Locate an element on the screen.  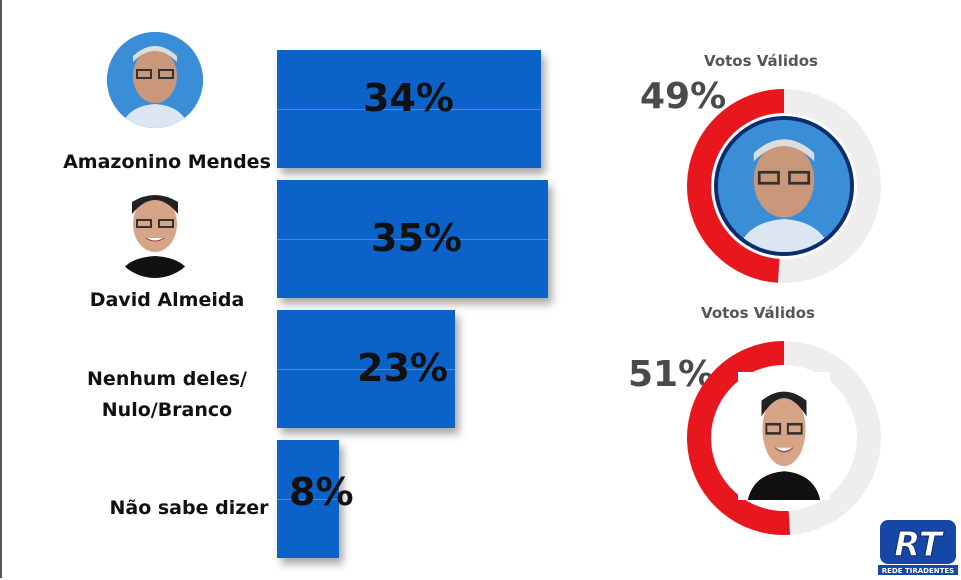
bar-value-label-0: 34% is located at coordinates (408, 98).